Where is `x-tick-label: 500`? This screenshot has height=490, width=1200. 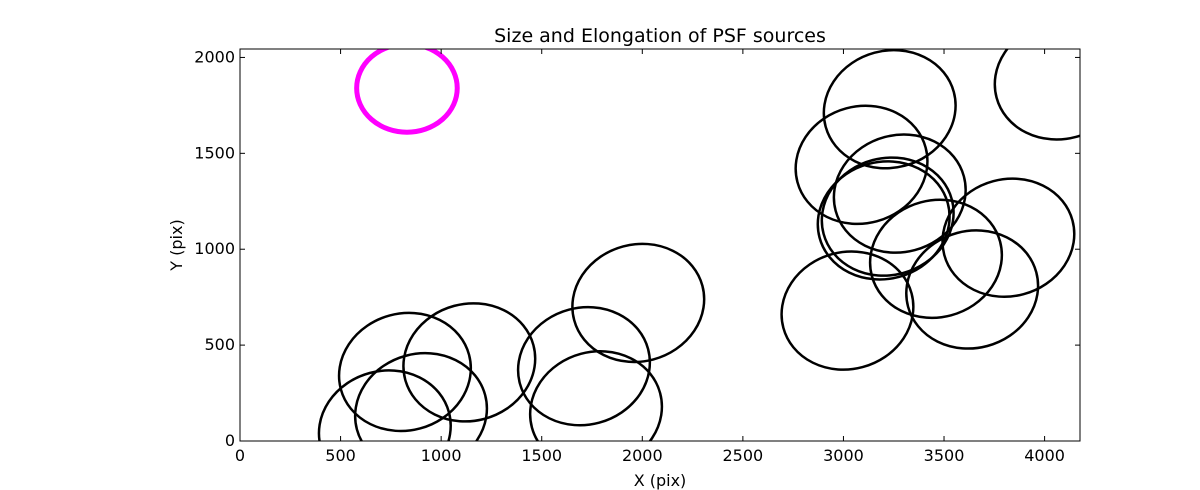 x-tick-label: 500 is located at coordinates (340, 455).